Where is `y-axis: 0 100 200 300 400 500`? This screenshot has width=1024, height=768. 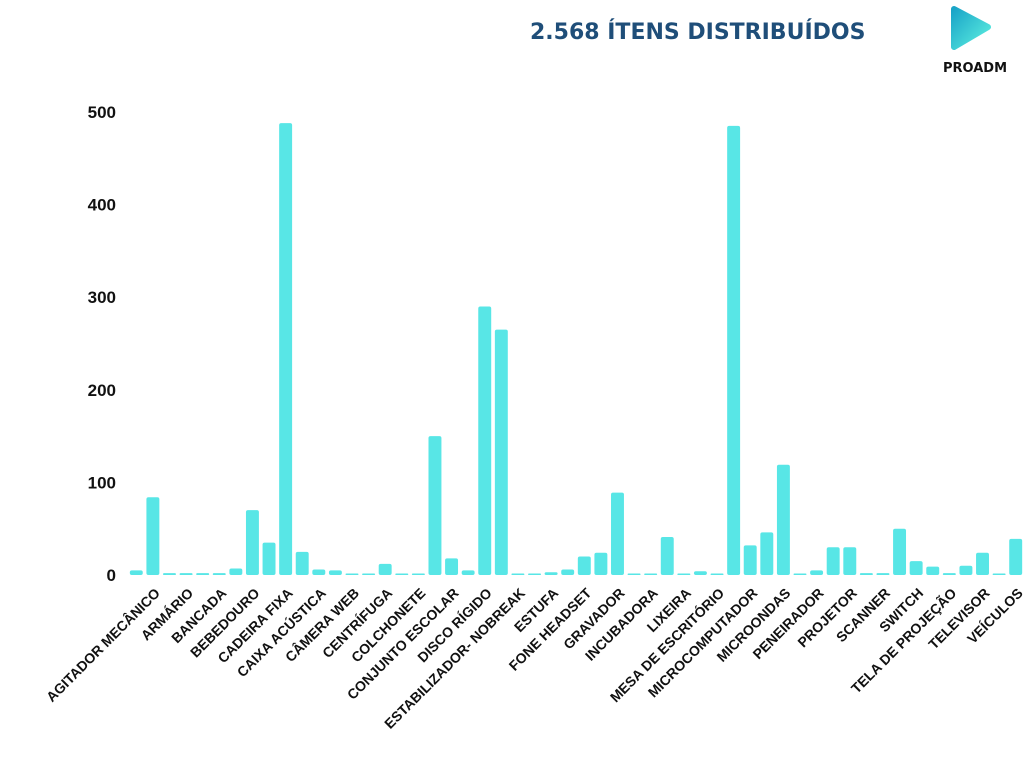 y-axis: 0 100 200 300 400 500 is located at coordinates (102, 344).